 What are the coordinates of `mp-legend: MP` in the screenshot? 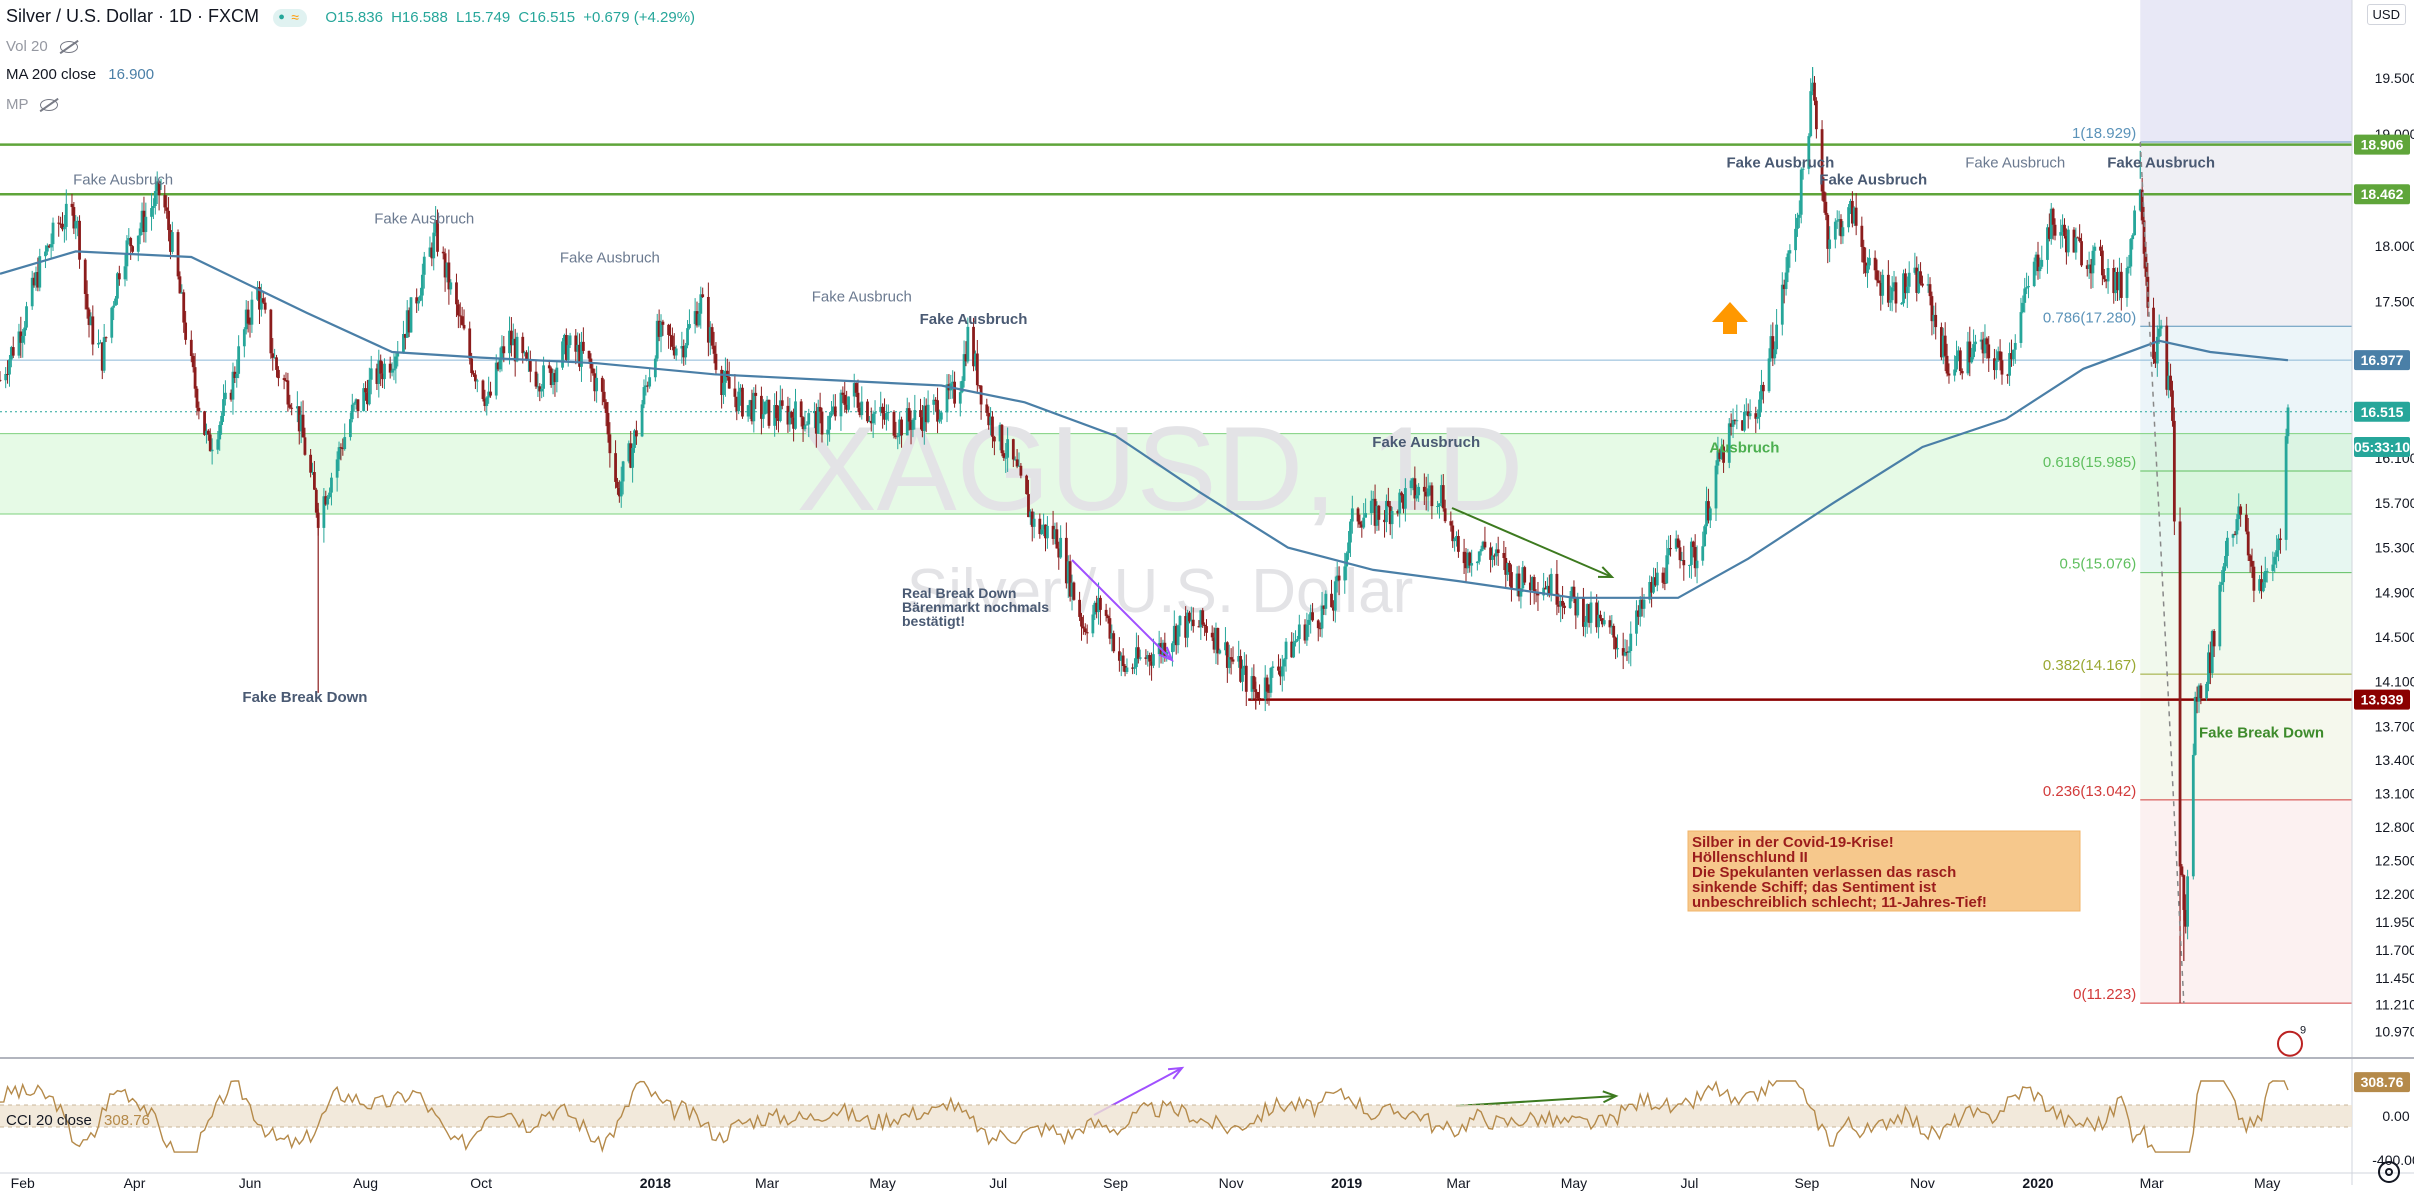 It's located at (32, 104).